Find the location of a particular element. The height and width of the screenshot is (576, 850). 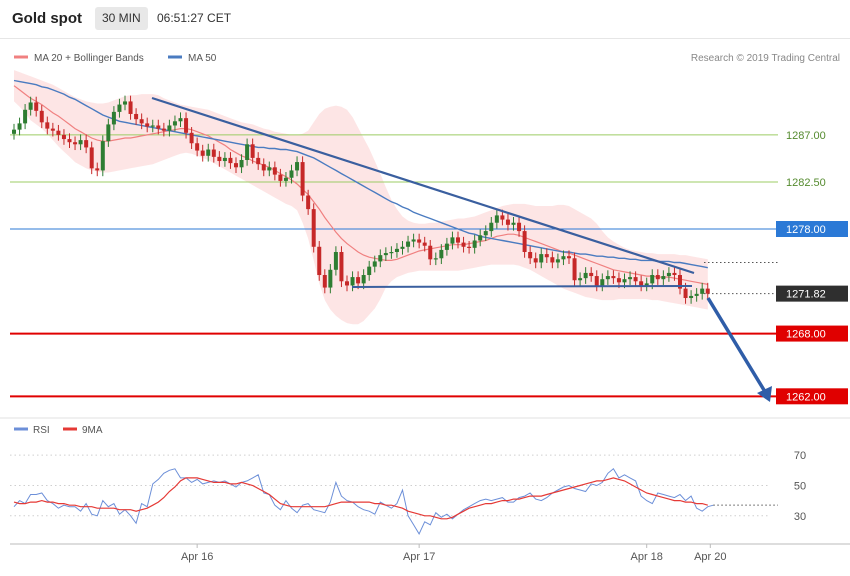

level-tag-1262.00 is located at coordinates (812, 396).